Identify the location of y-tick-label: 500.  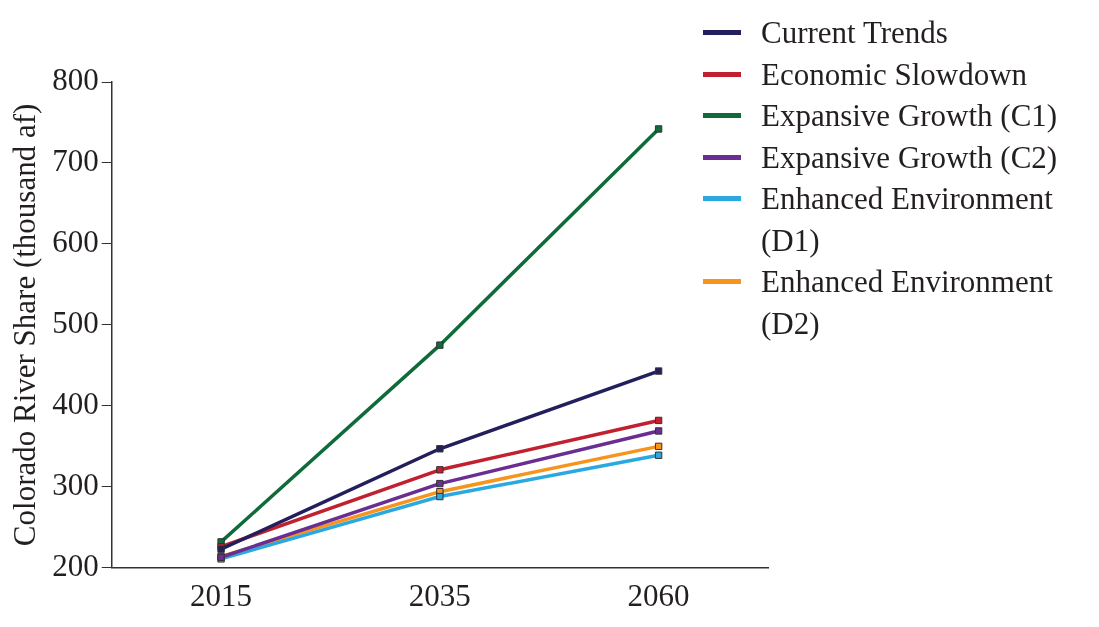
(75, 323).